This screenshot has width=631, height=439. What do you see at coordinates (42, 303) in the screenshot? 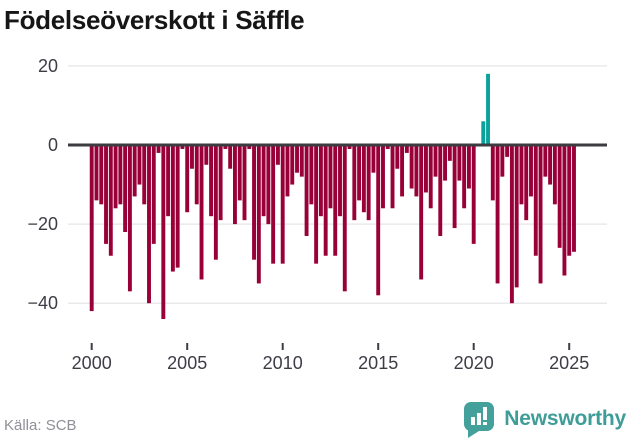
I see `y-axis-label: −40` at bounding box center [42, 303].